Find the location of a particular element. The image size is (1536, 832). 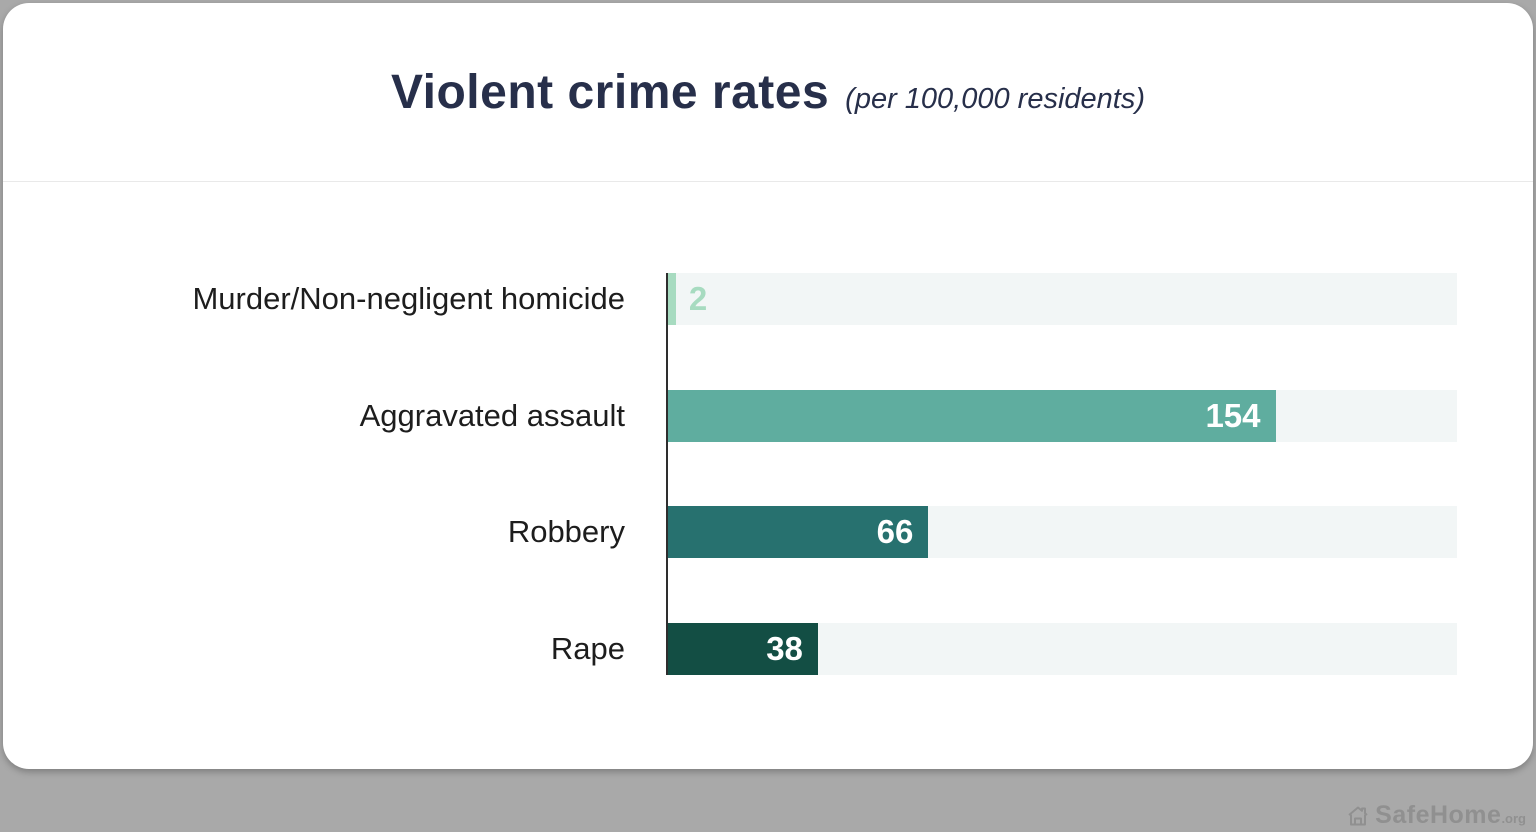

value-label: 38 is located at coordinates (784, 648).